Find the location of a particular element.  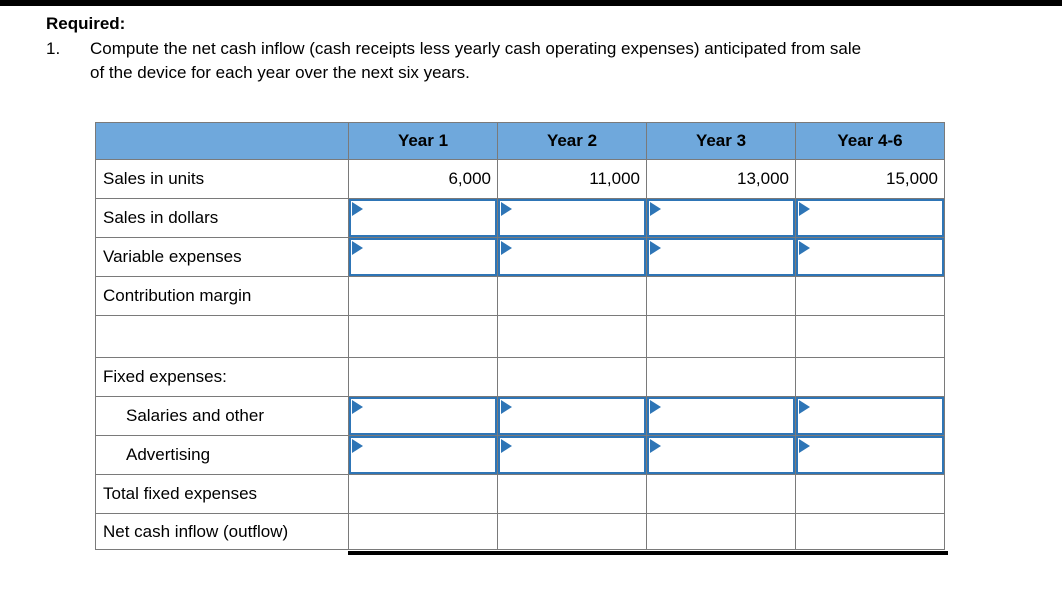

row-label: Variable expenses is located at coordinates (222, 257).